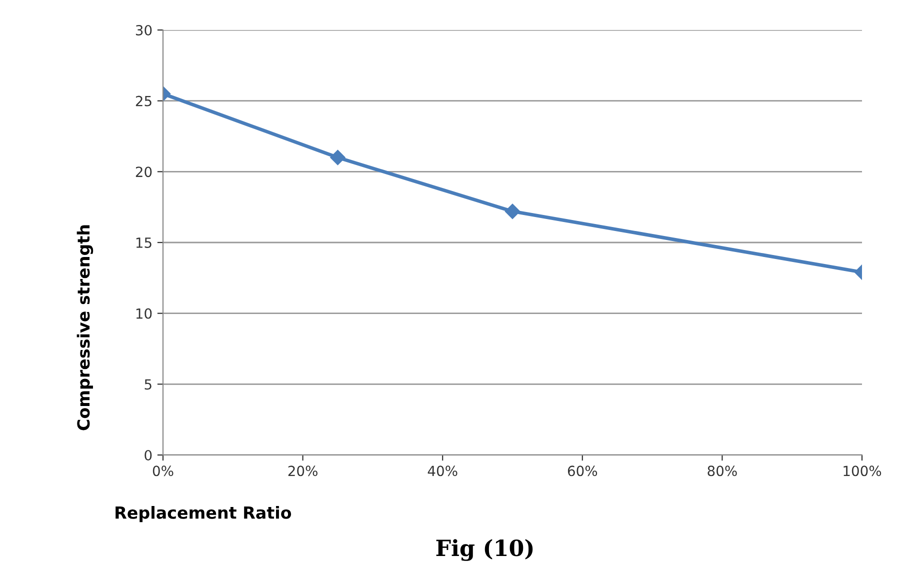 This screenshot has width=897, height=586. I want to click on y-tick-label: 10, so click(144, 313).